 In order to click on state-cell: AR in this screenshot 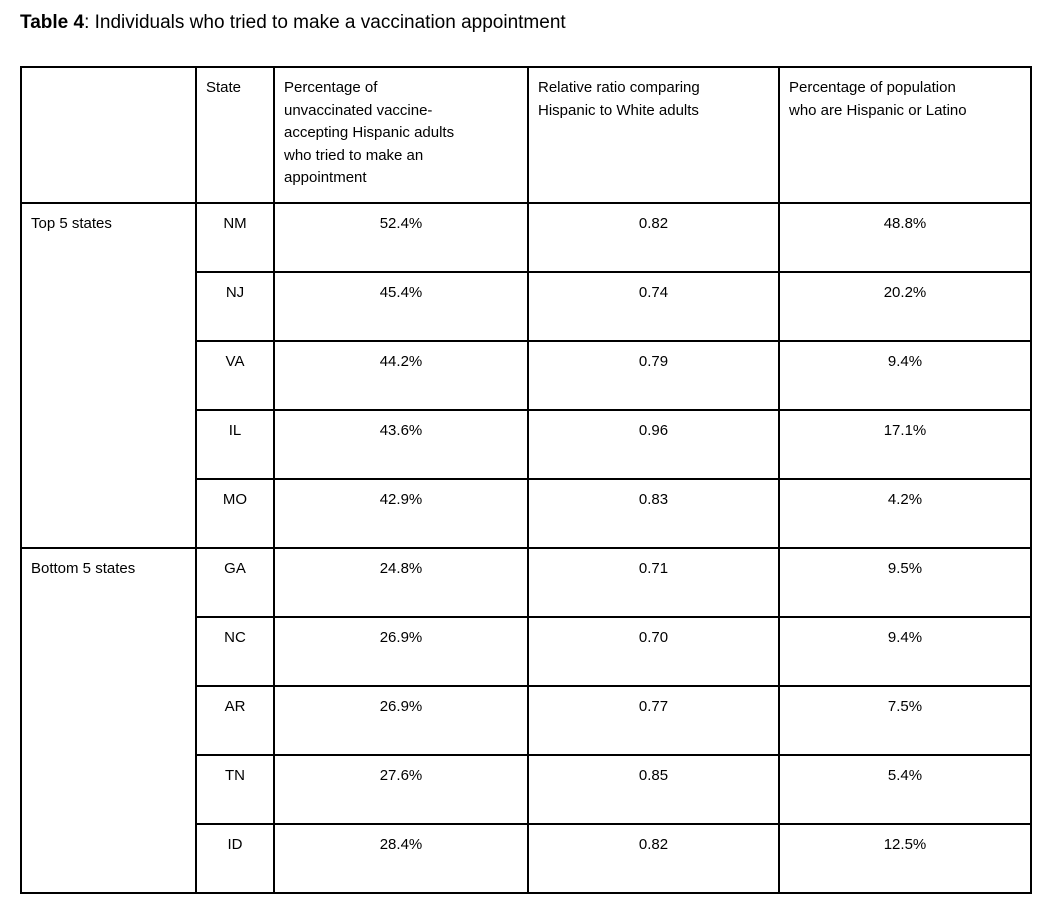, I will do `click(235, 720)`.